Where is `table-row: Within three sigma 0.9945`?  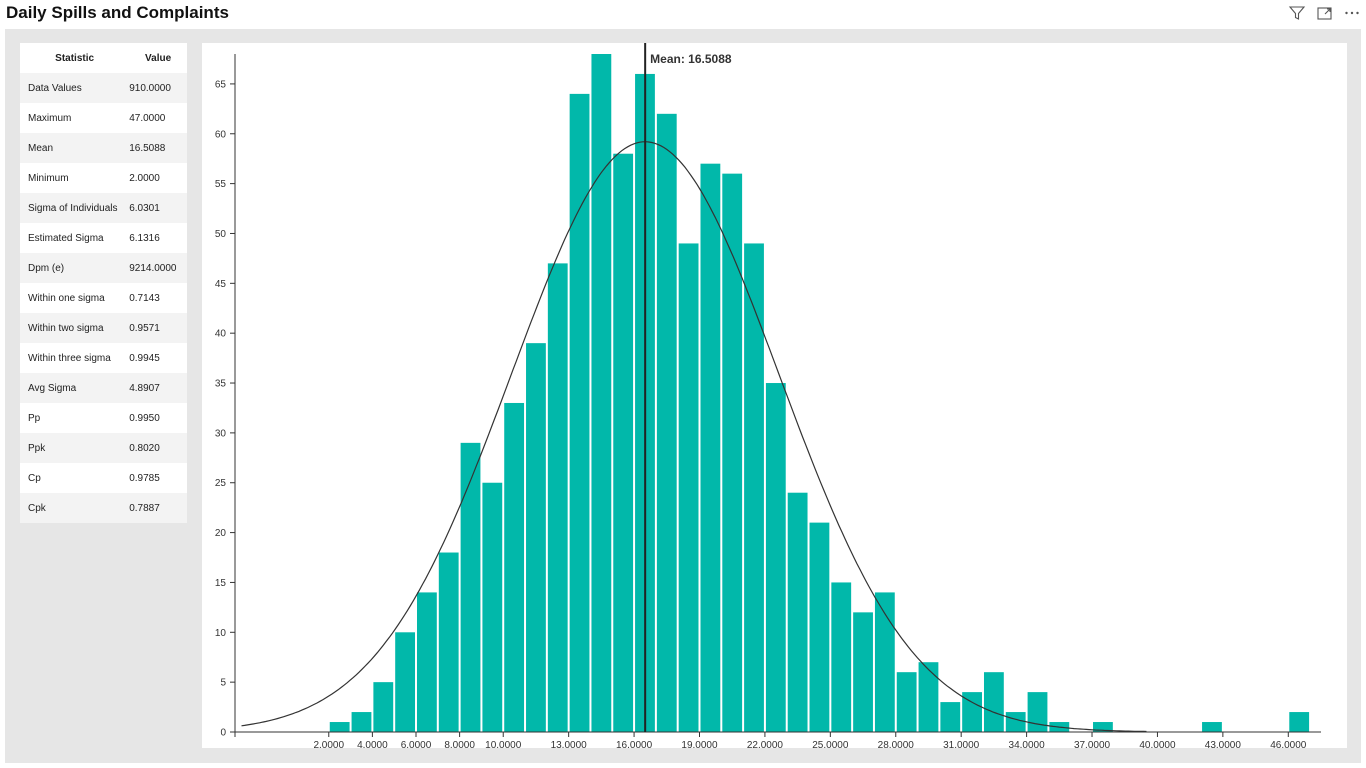 table-row: Within three sigma 0.9945 is located at coordinates (103, 358).